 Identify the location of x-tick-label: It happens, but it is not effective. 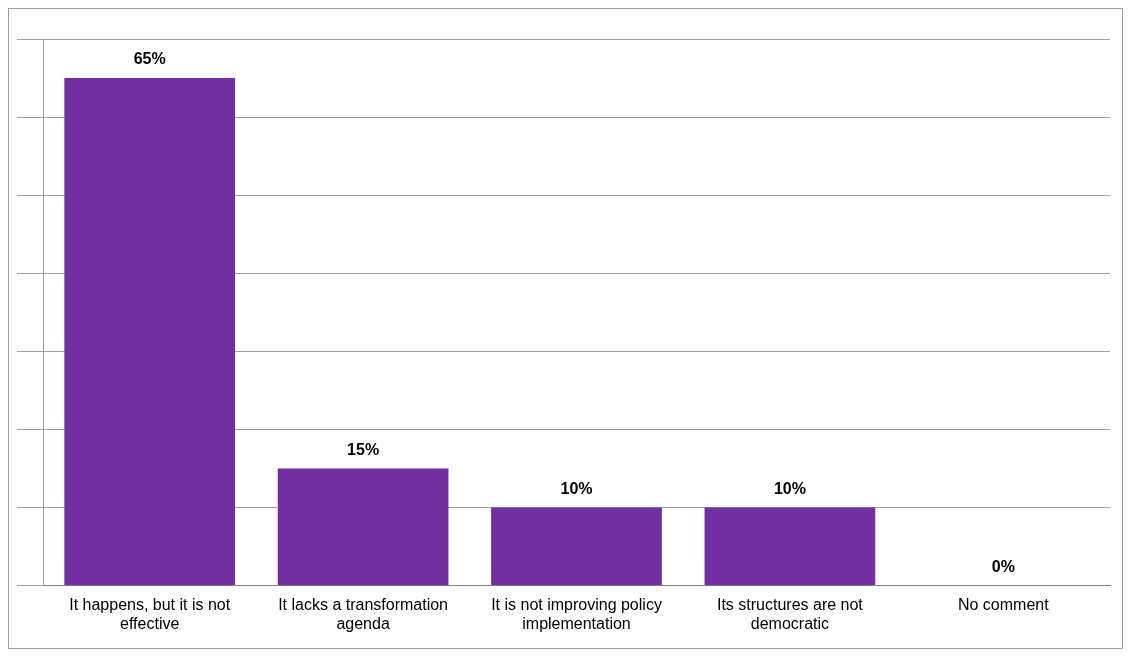
(150, 613).